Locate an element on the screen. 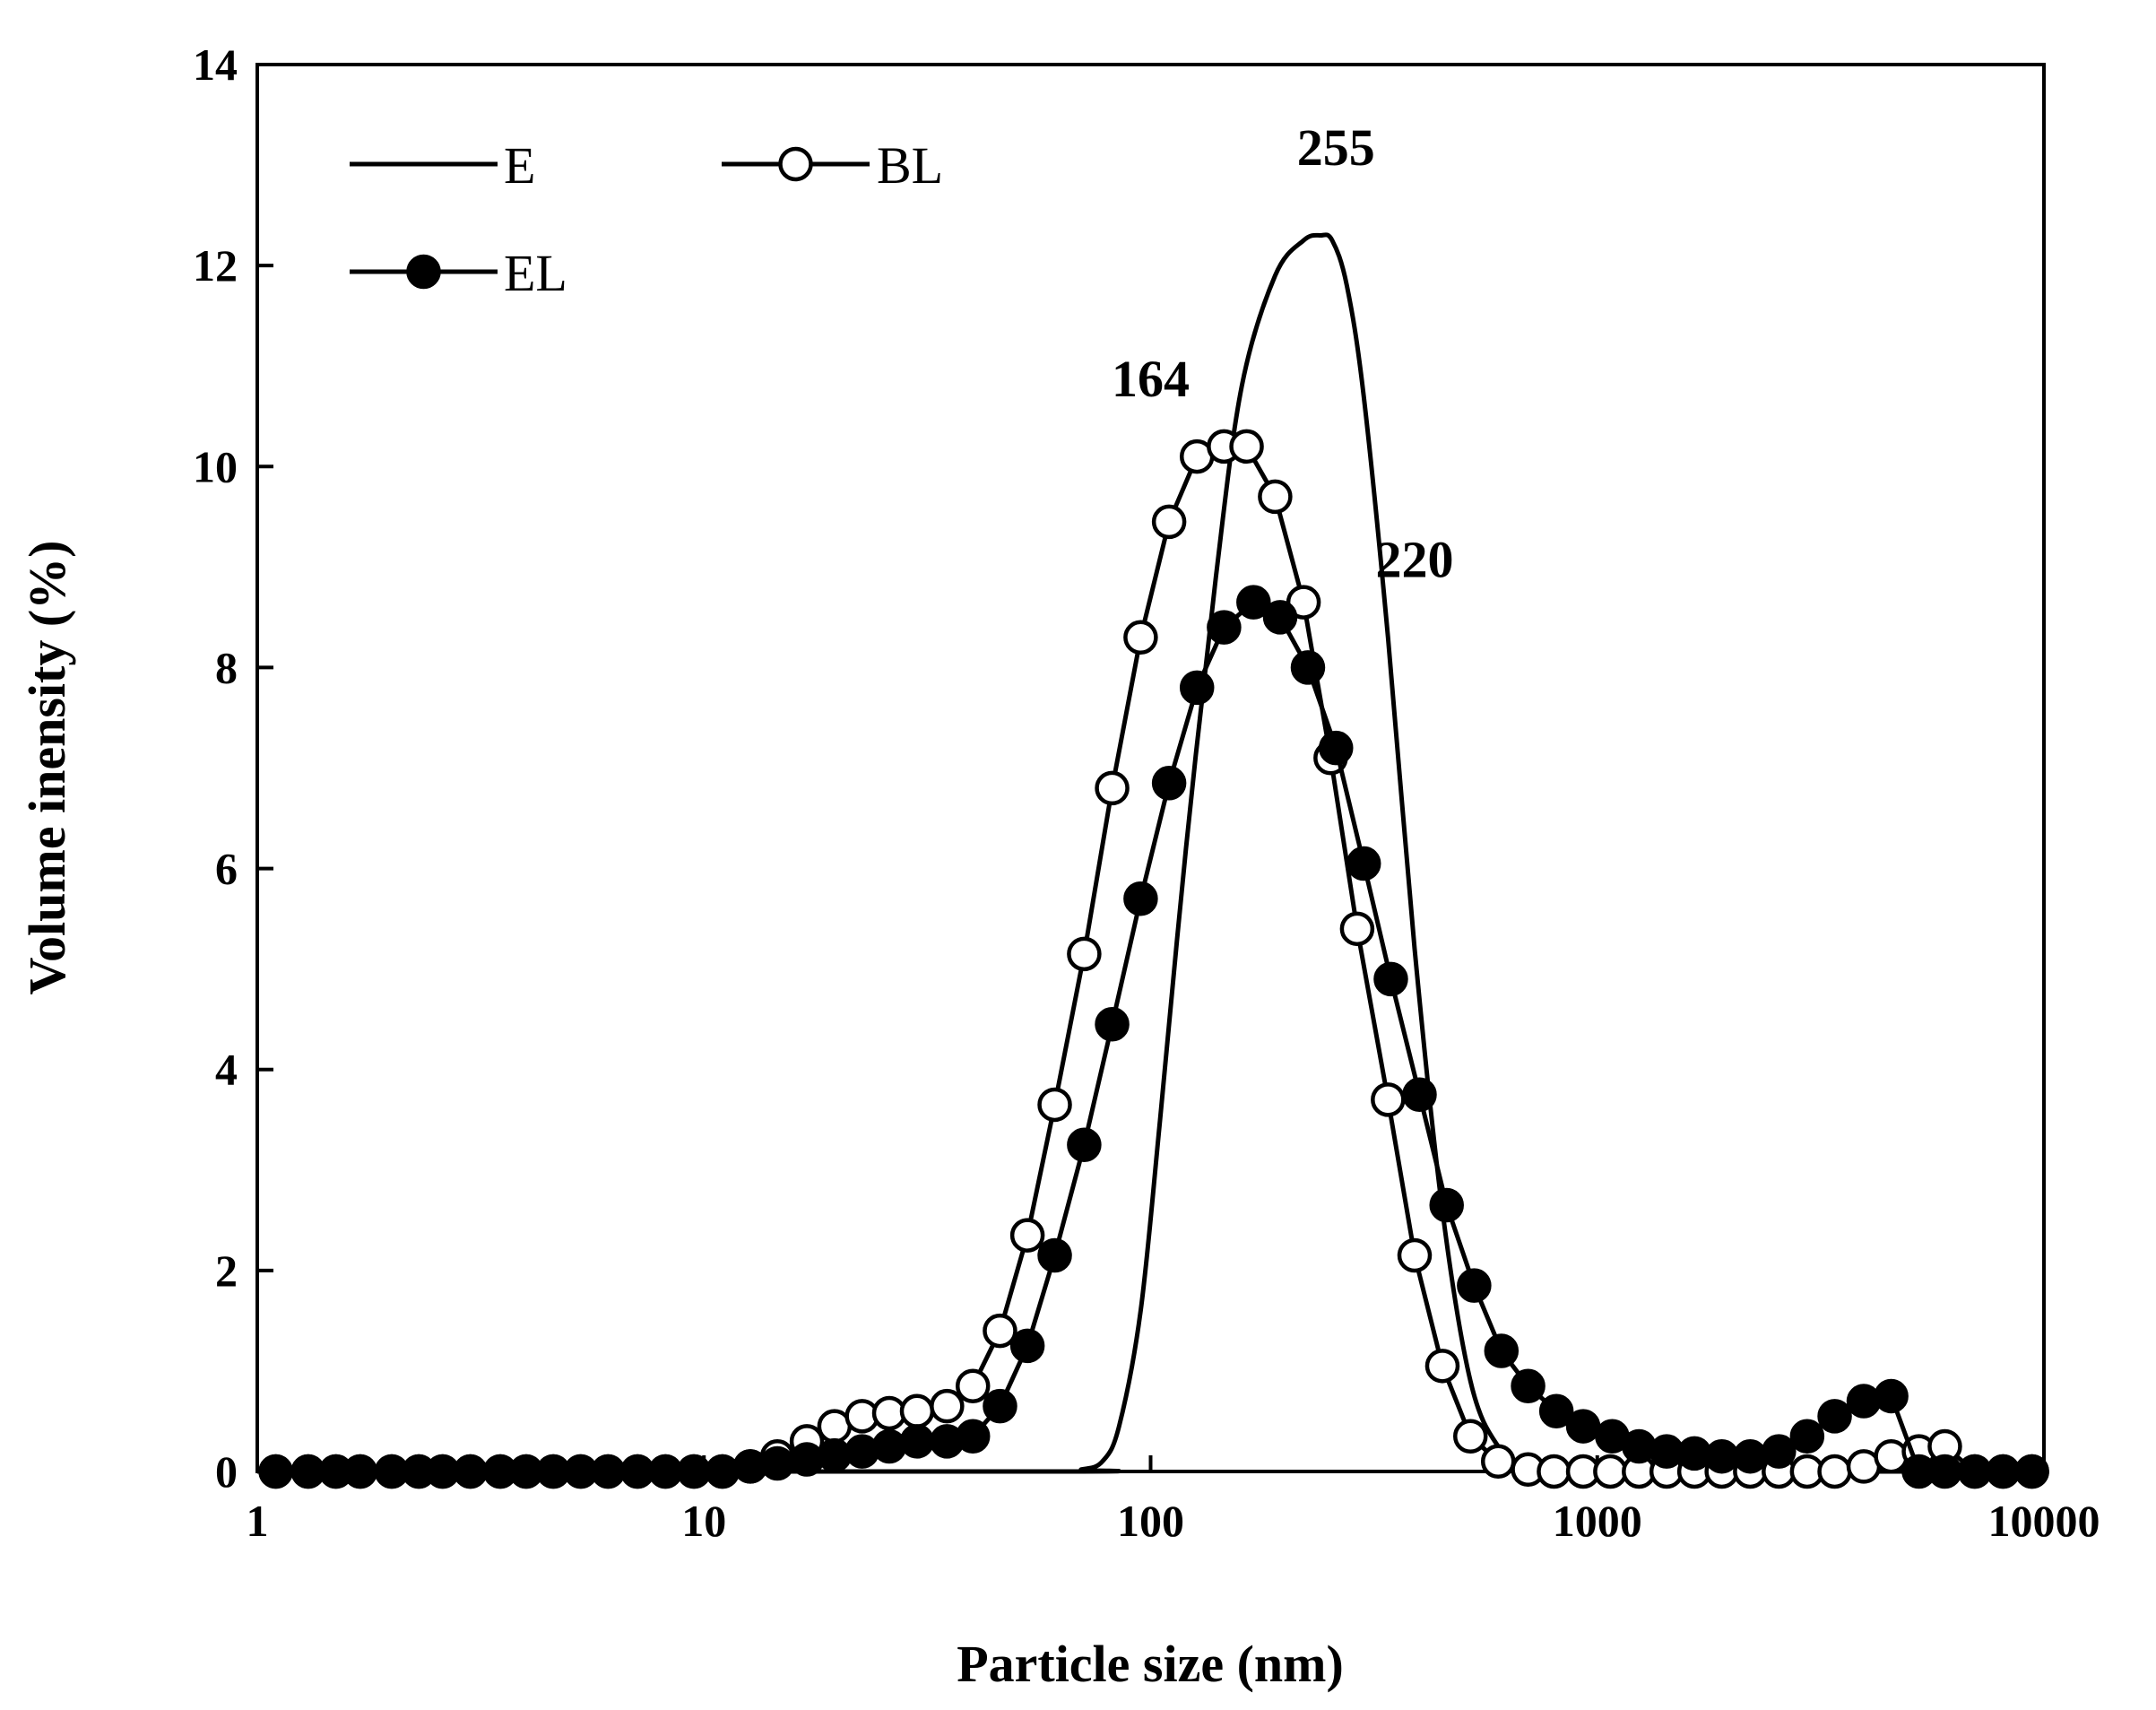  y-axis-title: Volume inensity (%) is located at coordinates (47, 768).